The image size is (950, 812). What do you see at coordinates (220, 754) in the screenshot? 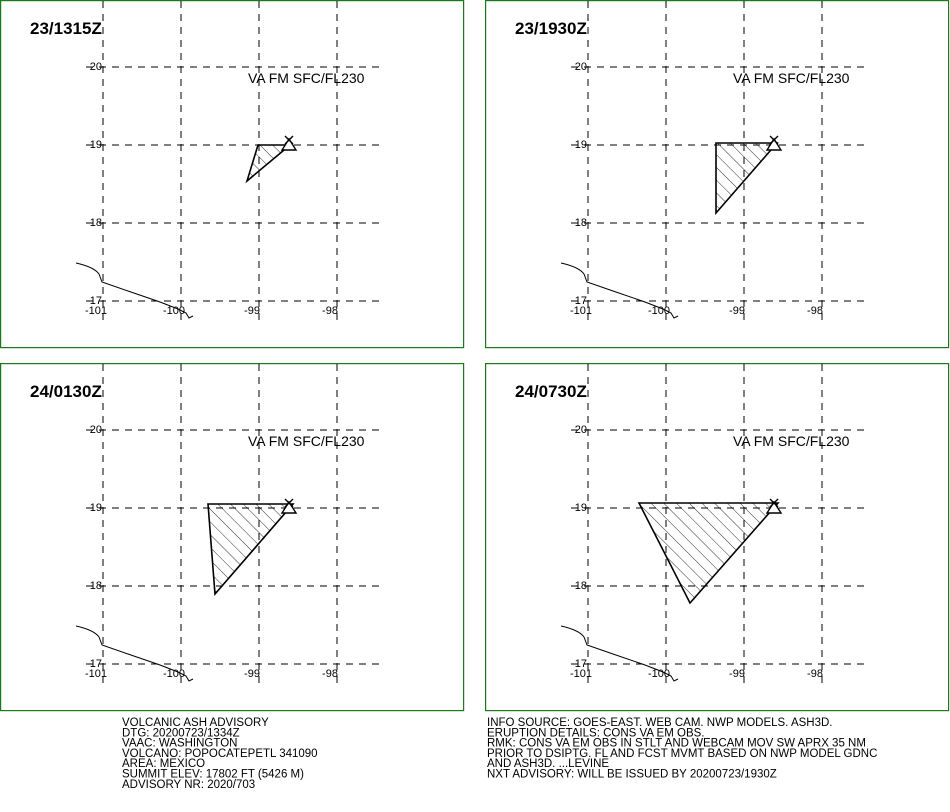
I see `advisory-line: VOLCANO: POPOCATEPETL 341090` at bounding box center [220, 754].